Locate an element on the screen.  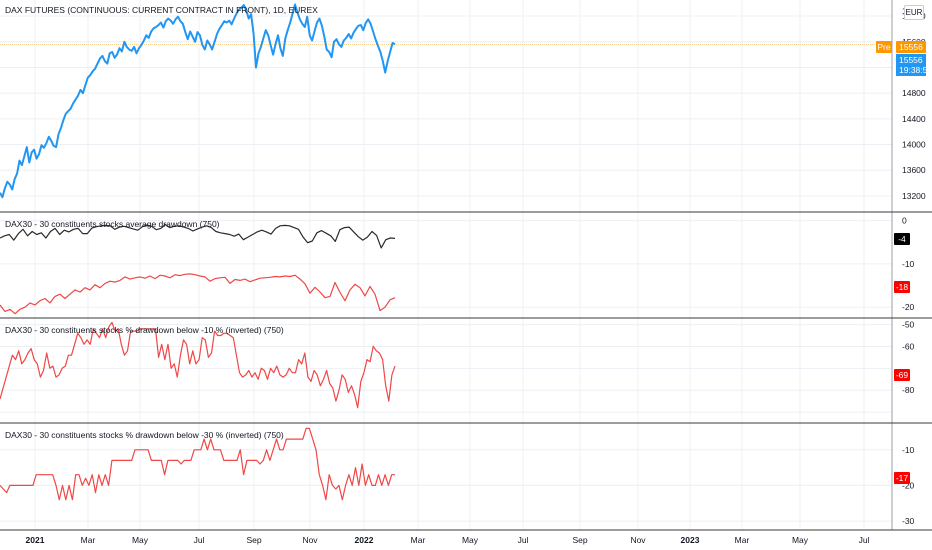
avg-drawdown-red-badge-bg is located at coordinates (902, 287).